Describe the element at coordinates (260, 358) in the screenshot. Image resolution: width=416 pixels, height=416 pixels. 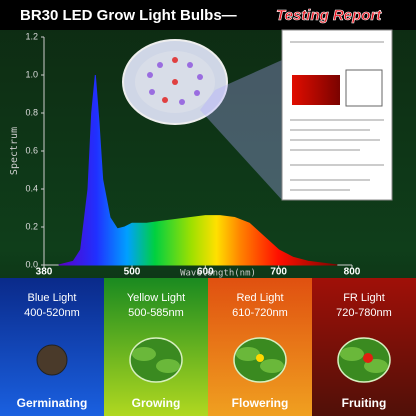
I see `flower` at that location.